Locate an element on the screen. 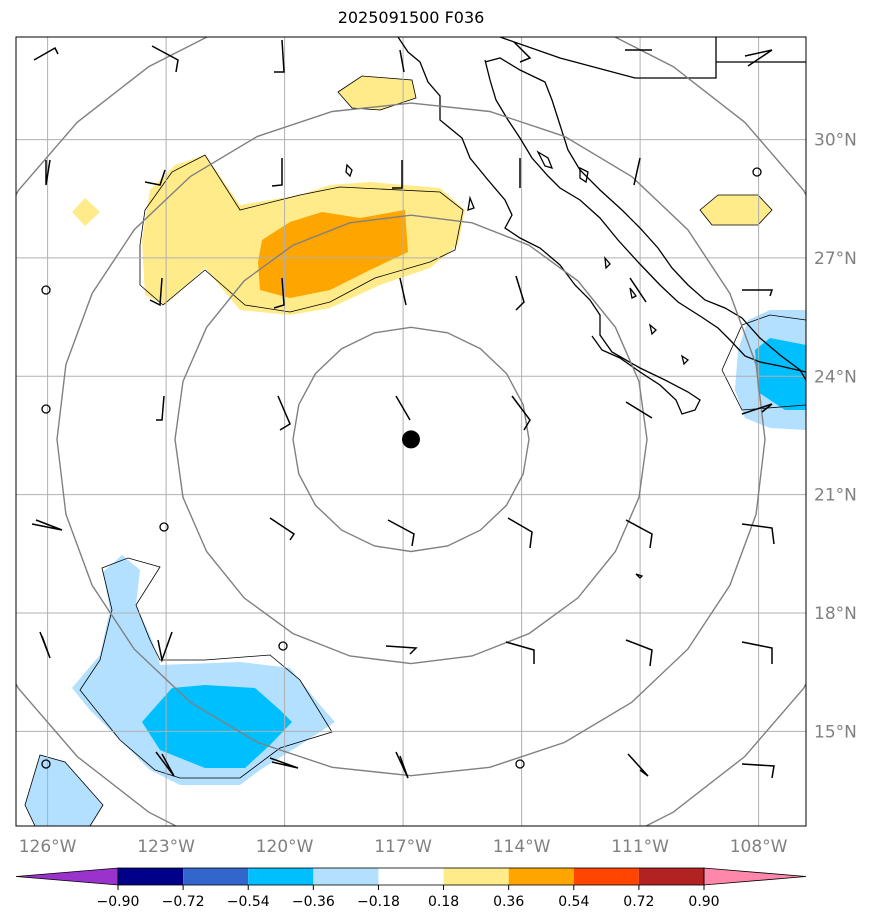 The width and height of the screenshot is (877, 924). storm-center-marker is located at coordinates (411, 439).